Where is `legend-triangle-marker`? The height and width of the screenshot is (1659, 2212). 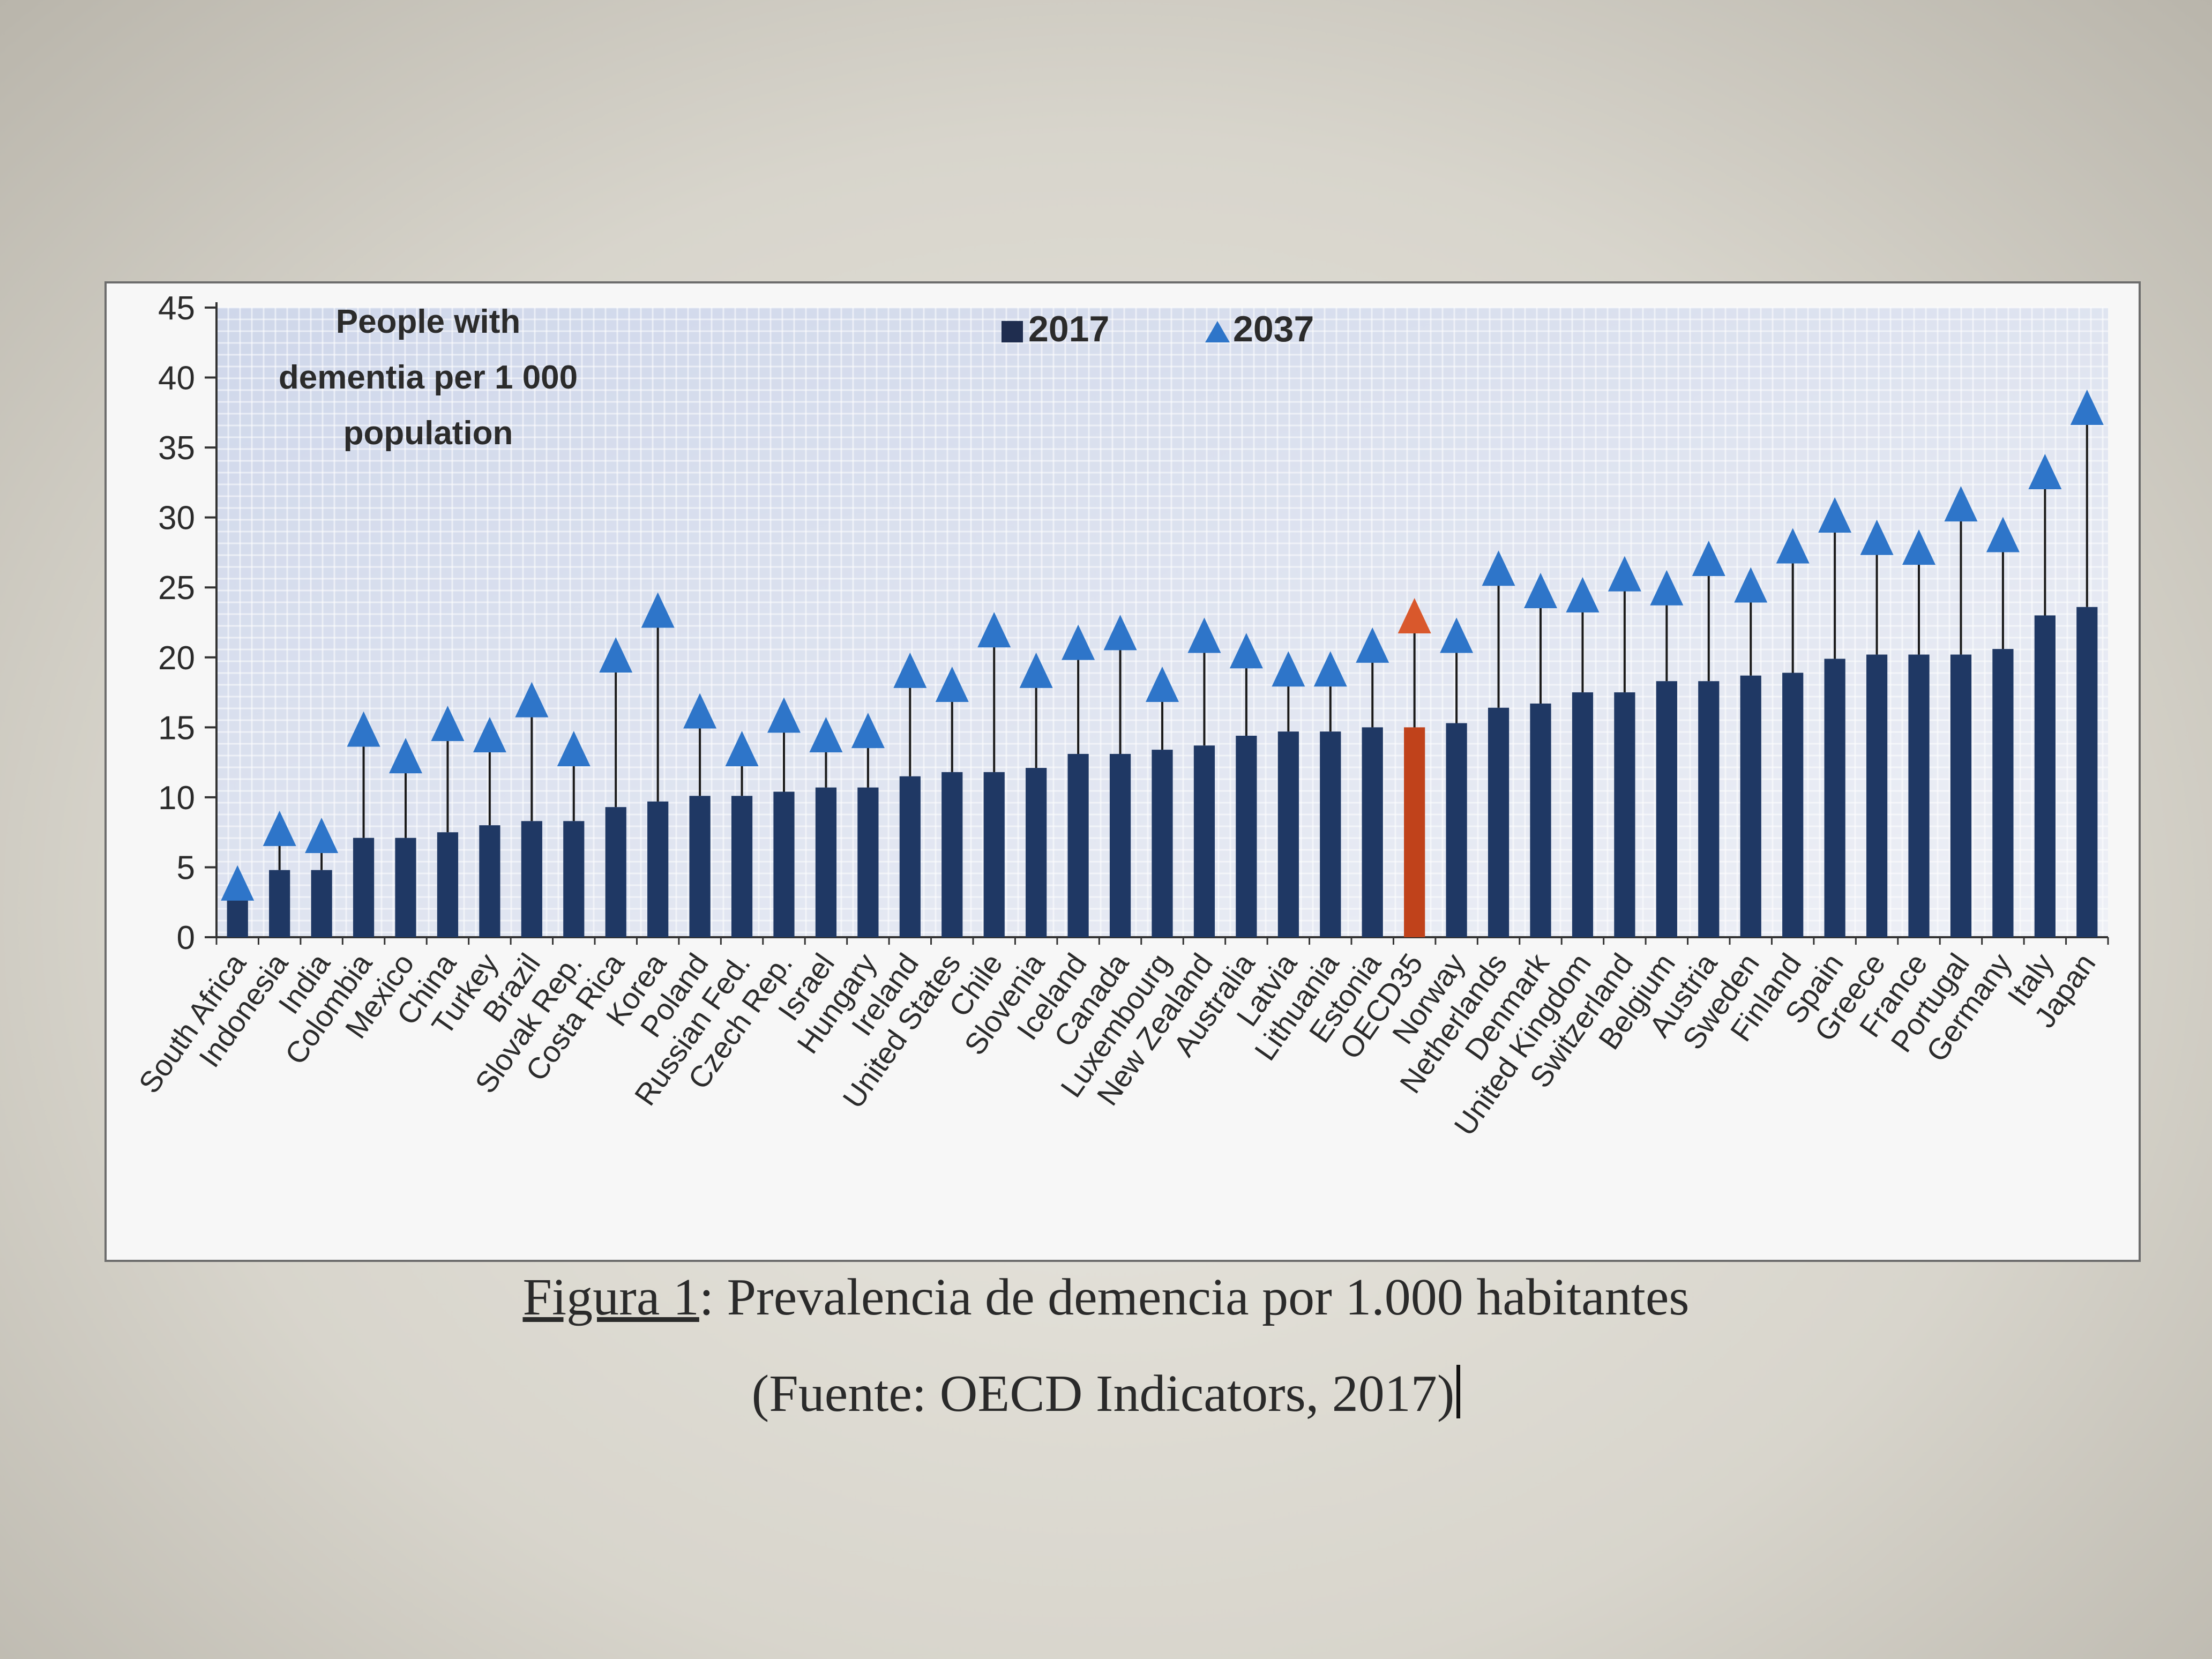 legend-triangle-marker is located at coordinates (1217, 331).